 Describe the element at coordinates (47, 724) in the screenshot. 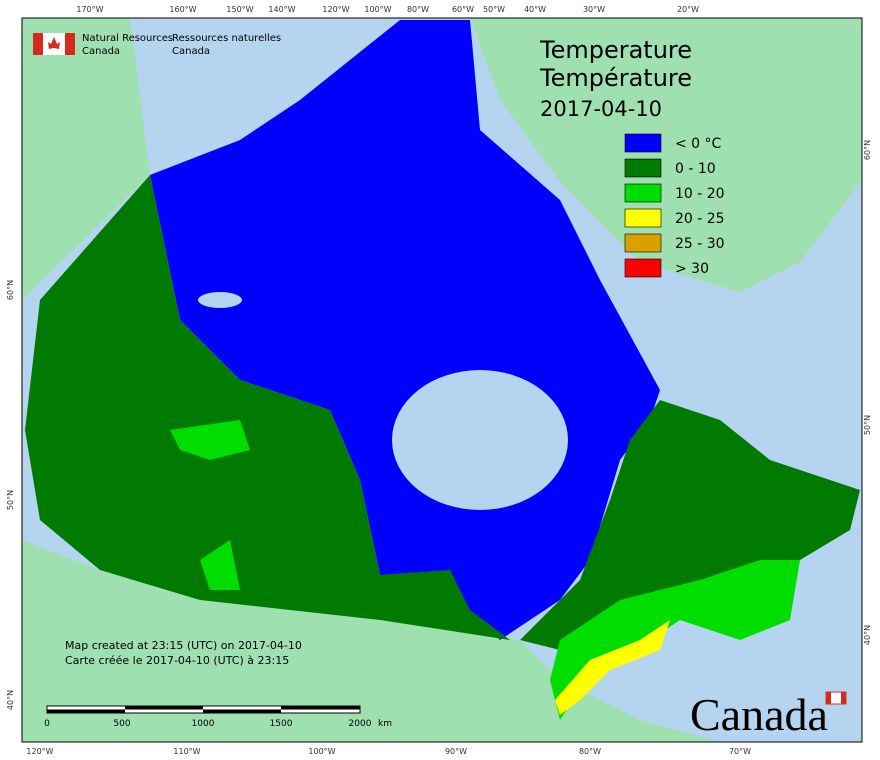

I see `scale-label: 0` at that location.